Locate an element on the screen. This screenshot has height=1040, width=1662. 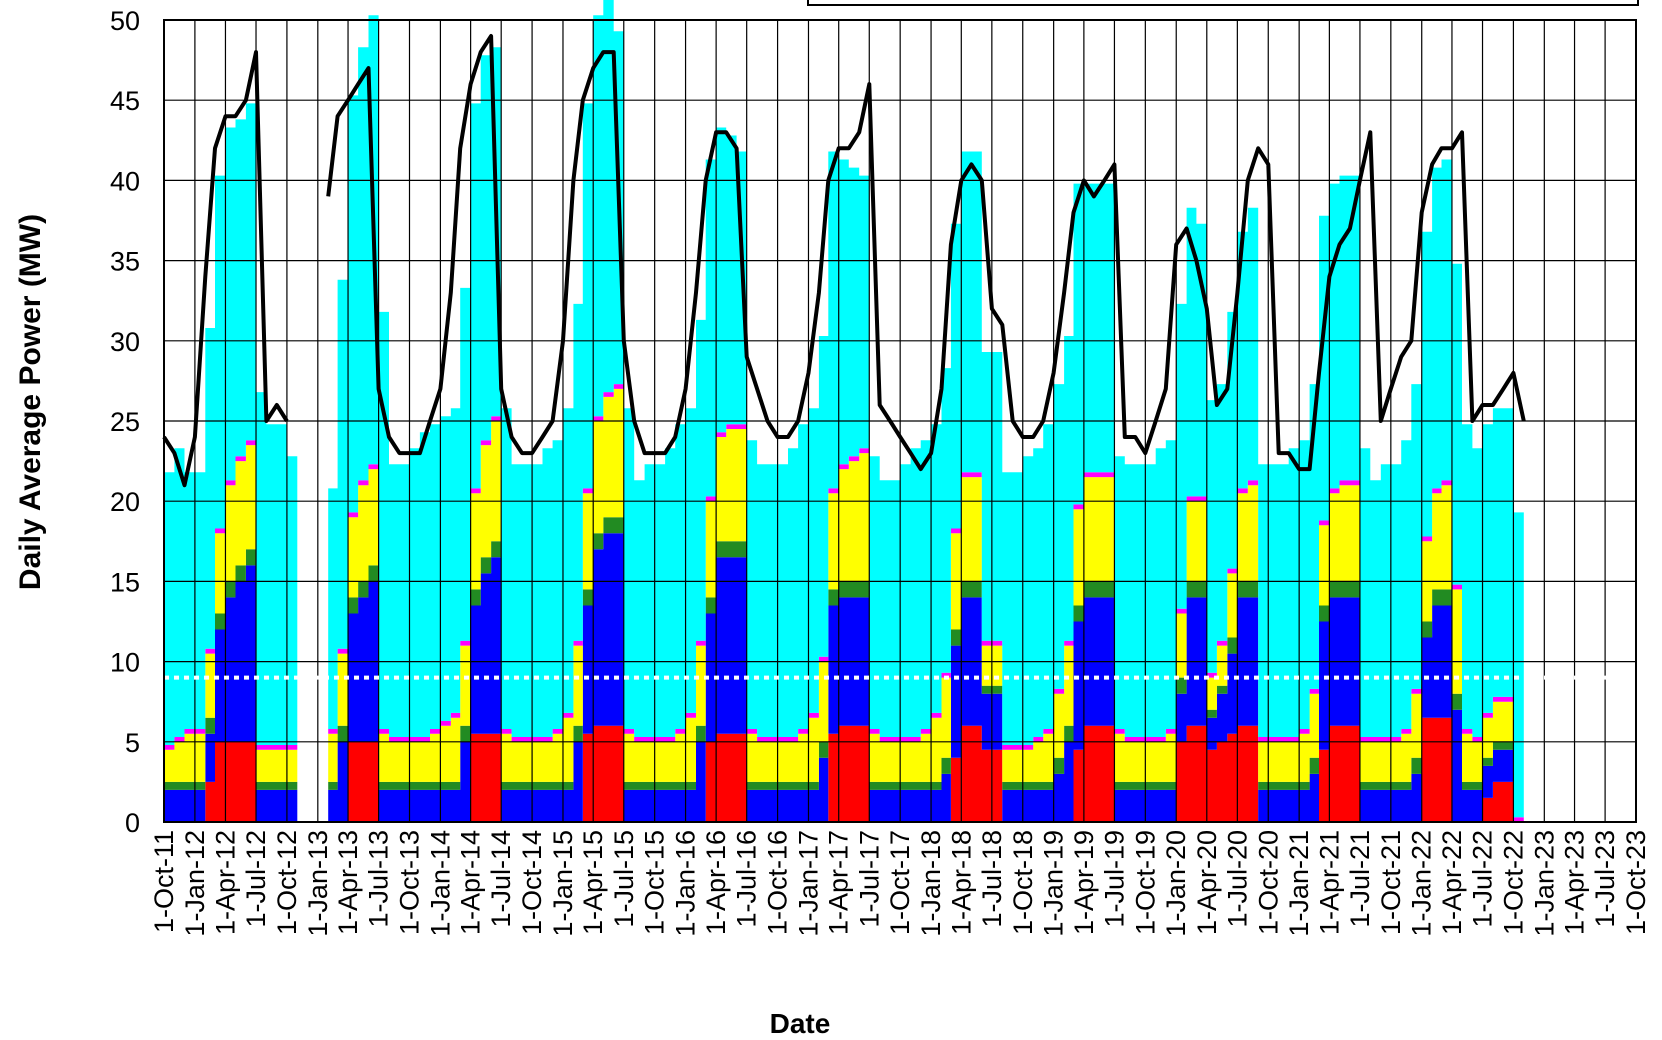
x-tick-label: 1-Apr-19 is located at coordinates (1084, 882).